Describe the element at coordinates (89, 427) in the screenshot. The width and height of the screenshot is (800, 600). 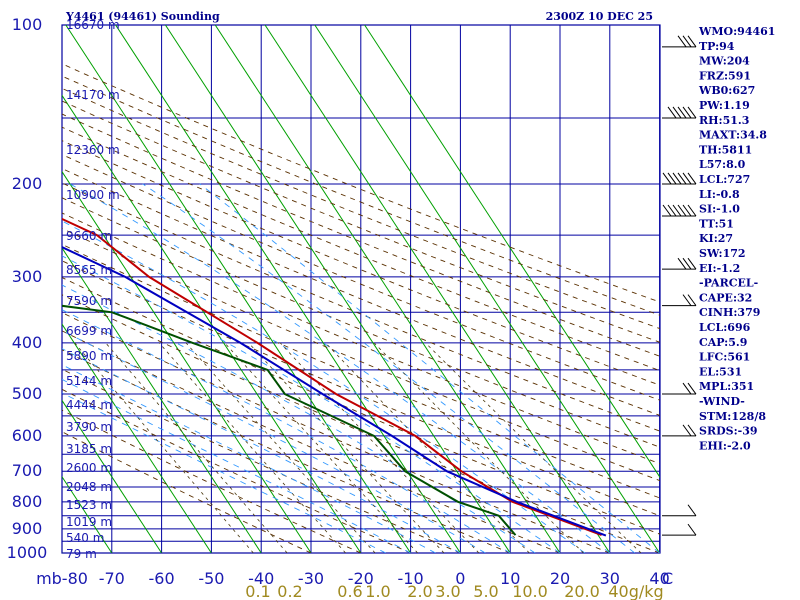
I see `height-label: 3790 m` at that location.